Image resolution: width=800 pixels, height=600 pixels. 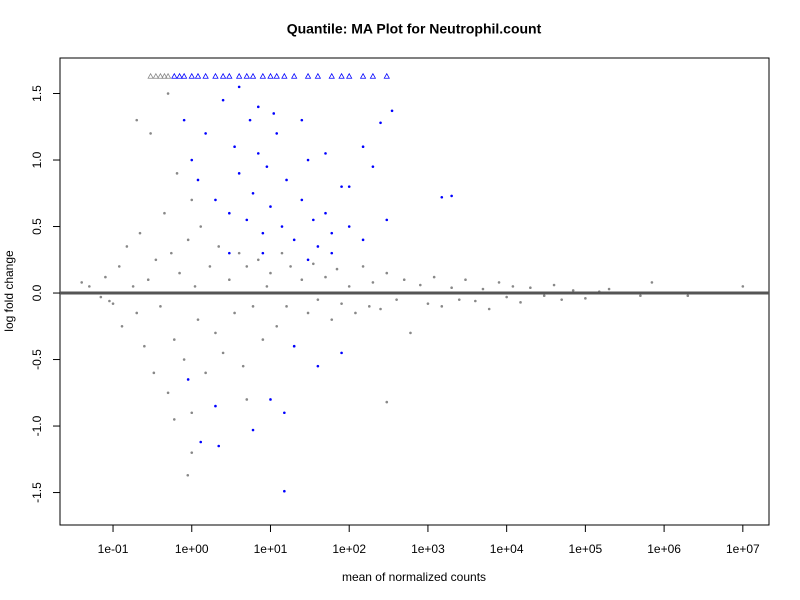 What do you see at coordinates (37, 492) in the screenshot?
I see `y-tick-label: -1.5` at bounding box center [37, 492].